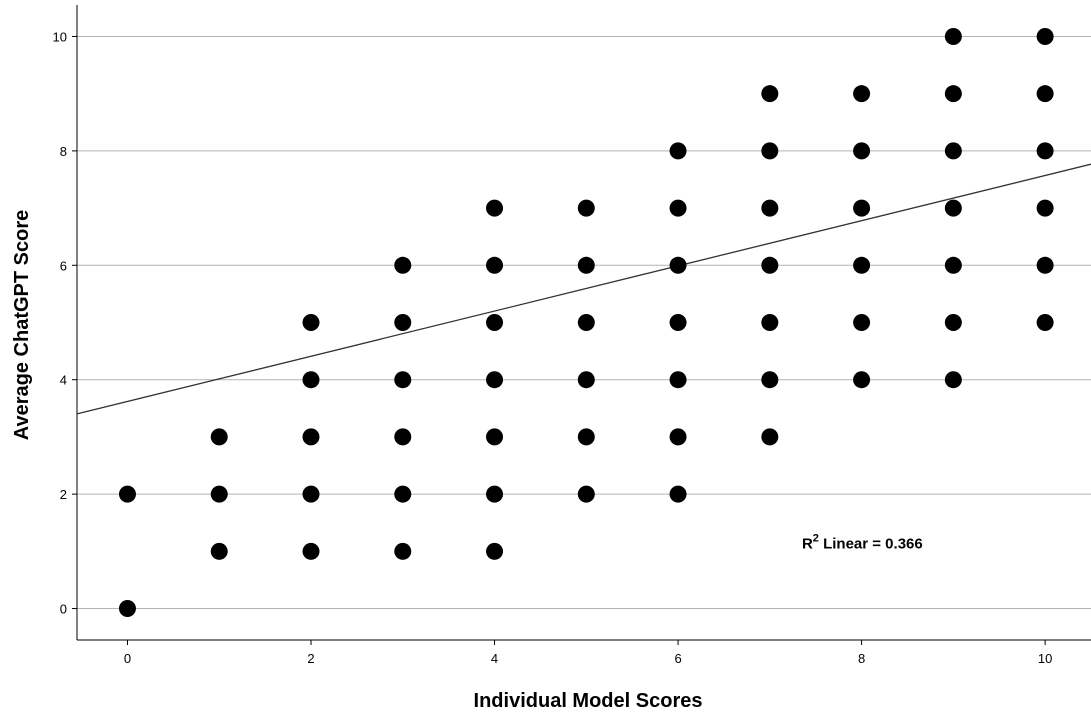 This screenshot has height=714, width=1091. I want to click on y-tick-label-0: 0, so click(63, 609).